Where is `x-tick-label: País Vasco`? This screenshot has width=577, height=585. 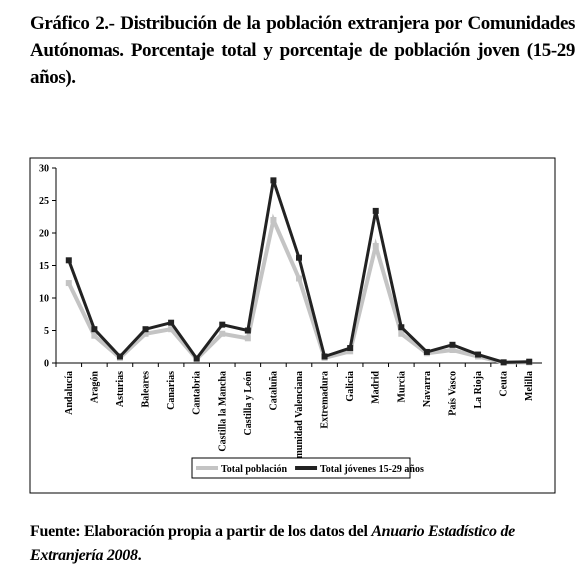
x-tick-label: País Vasco is located at coordinates (452, 393).